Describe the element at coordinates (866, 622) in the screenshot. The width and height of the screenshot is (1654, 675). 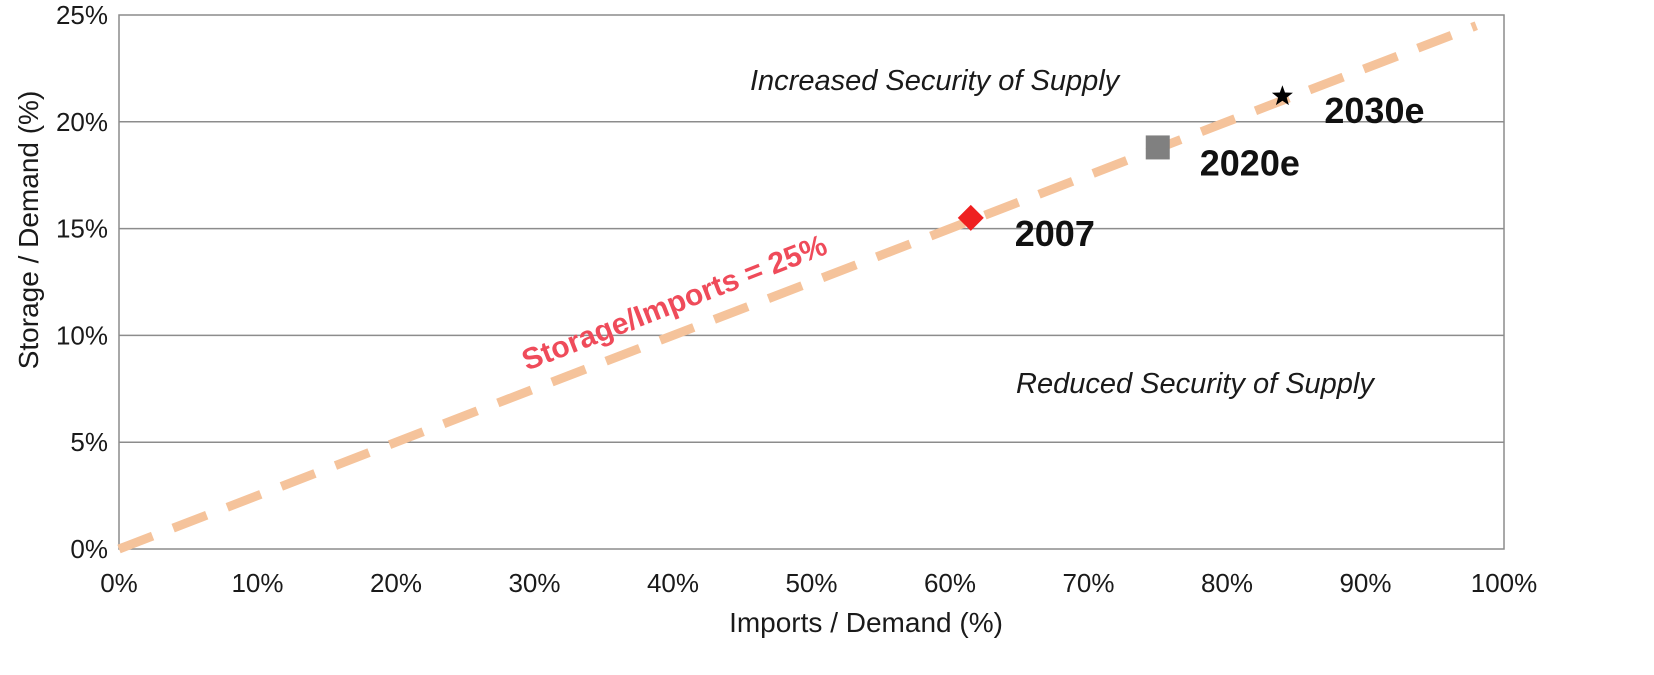
I see `x-axis-title: Imports / Demand (%)` at that location.